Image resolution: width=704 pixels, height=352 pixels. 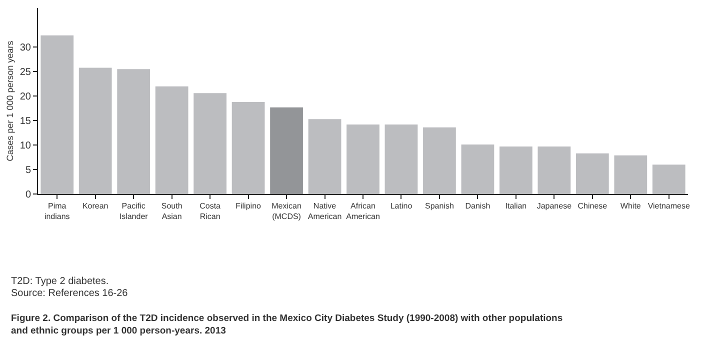 What do you see at coordinates (439, 206) in the screenshot?
I see `x-tick-label: Spanish` at bounding box center [439, 206].